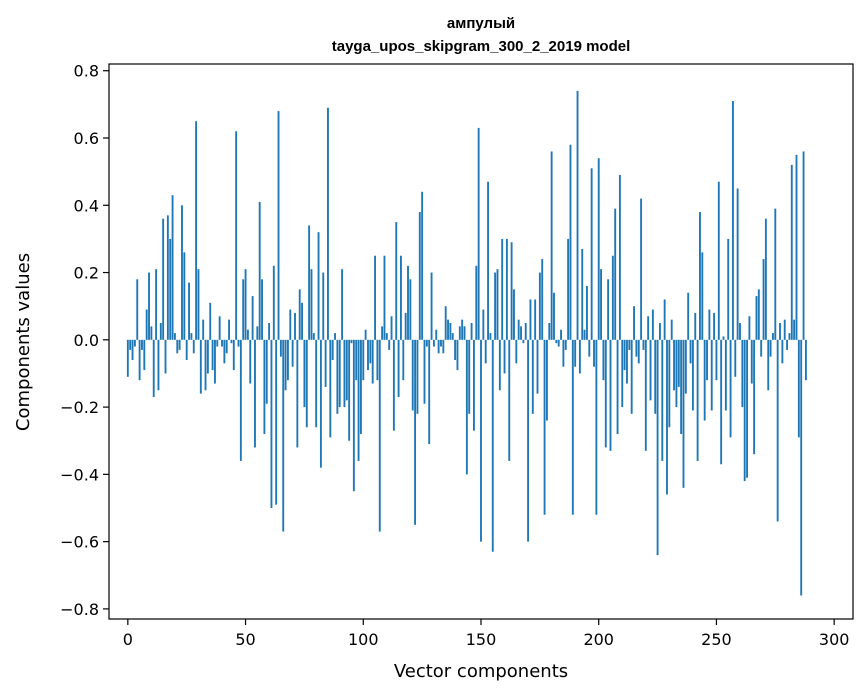 This screenshot has height=696, width=867. I want to click on y-axis-label: Components values, so click(23, 342).